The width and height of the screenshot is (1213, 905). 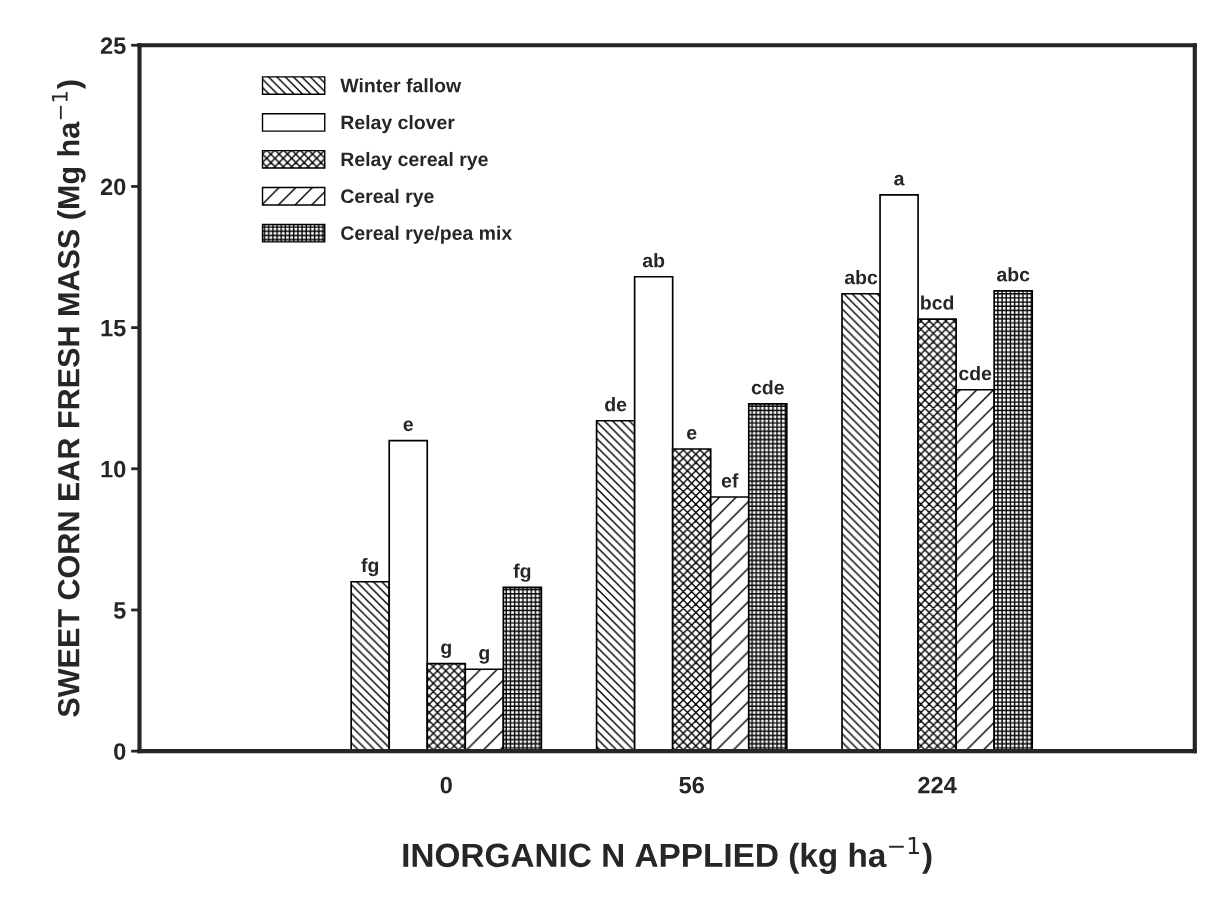 What do you see at coordinates (899, 180) in the screenshot?
I see `data-label: a` at bounding box center [899, 180].